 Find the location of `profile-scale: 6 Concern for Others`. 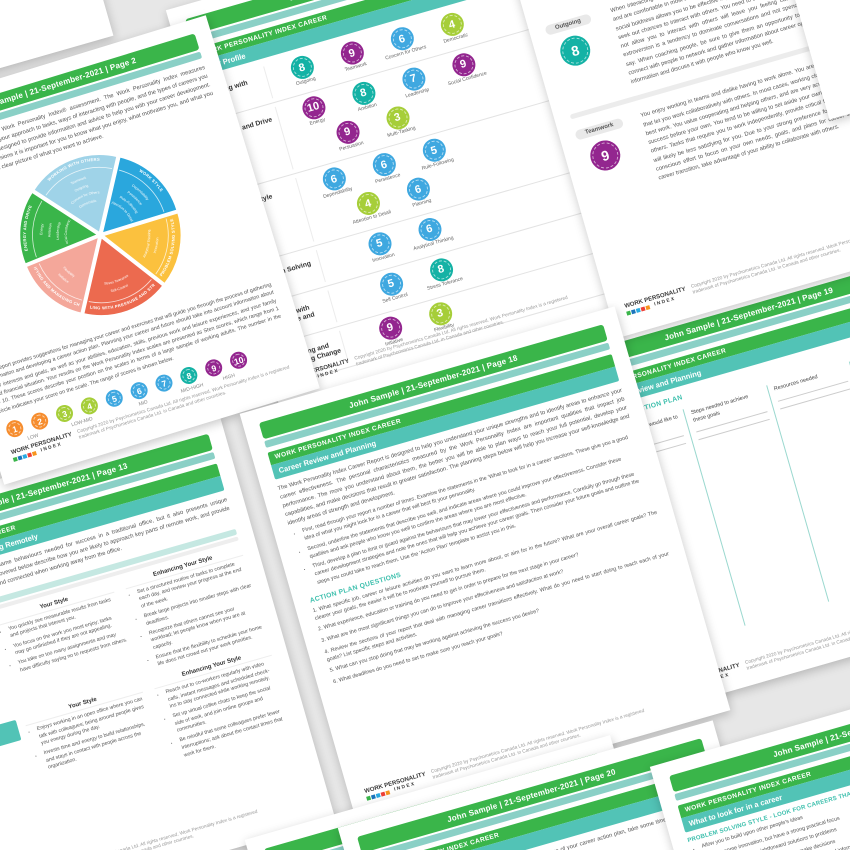

profile-scale: 6 Concern for Others is located at coordinates (403, 42).